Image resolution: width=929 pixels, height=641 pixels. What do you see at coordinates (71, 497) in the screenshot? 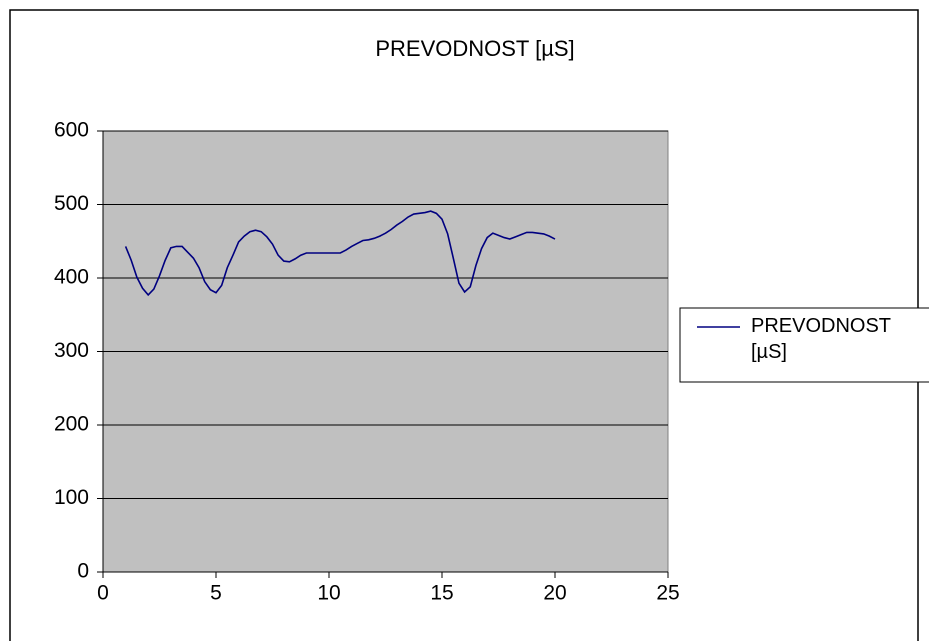
I see `y-tick-label: 100` at bounding box center [71, 497].